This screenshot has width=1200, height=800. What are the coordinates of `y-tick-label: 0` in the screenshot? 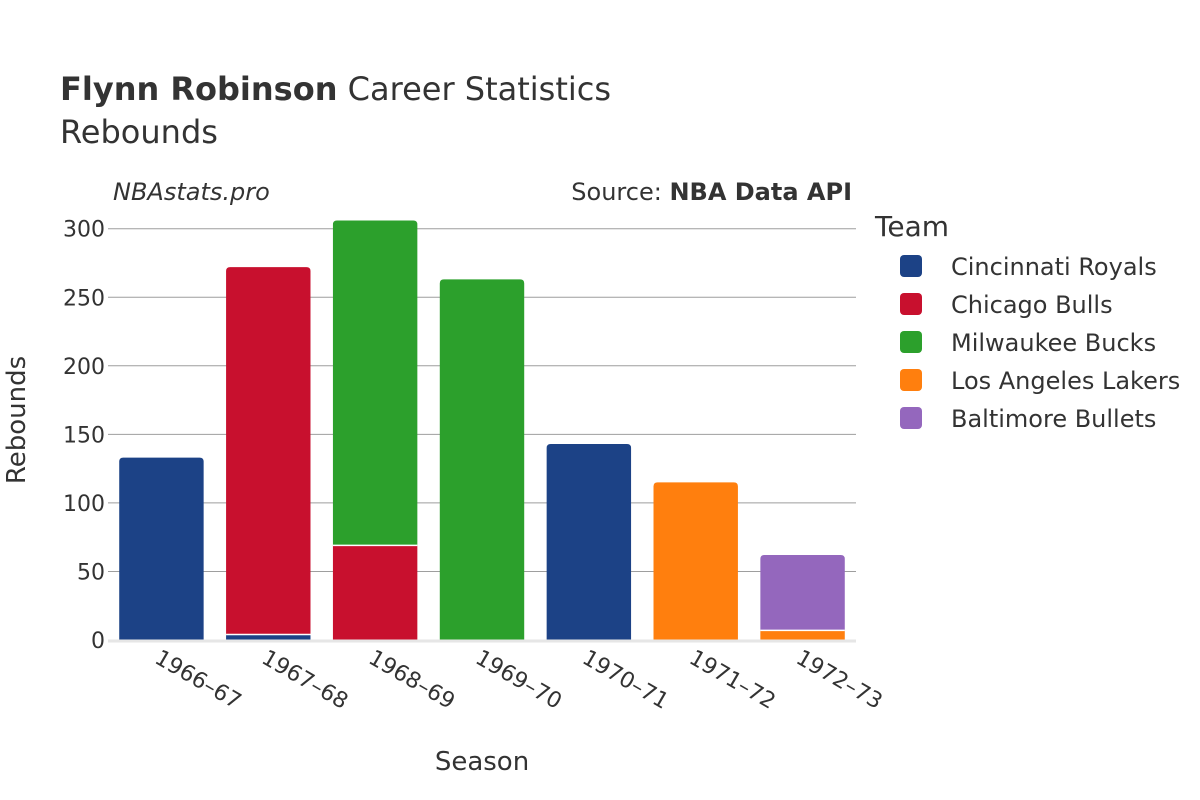 It's located at (98, 641).